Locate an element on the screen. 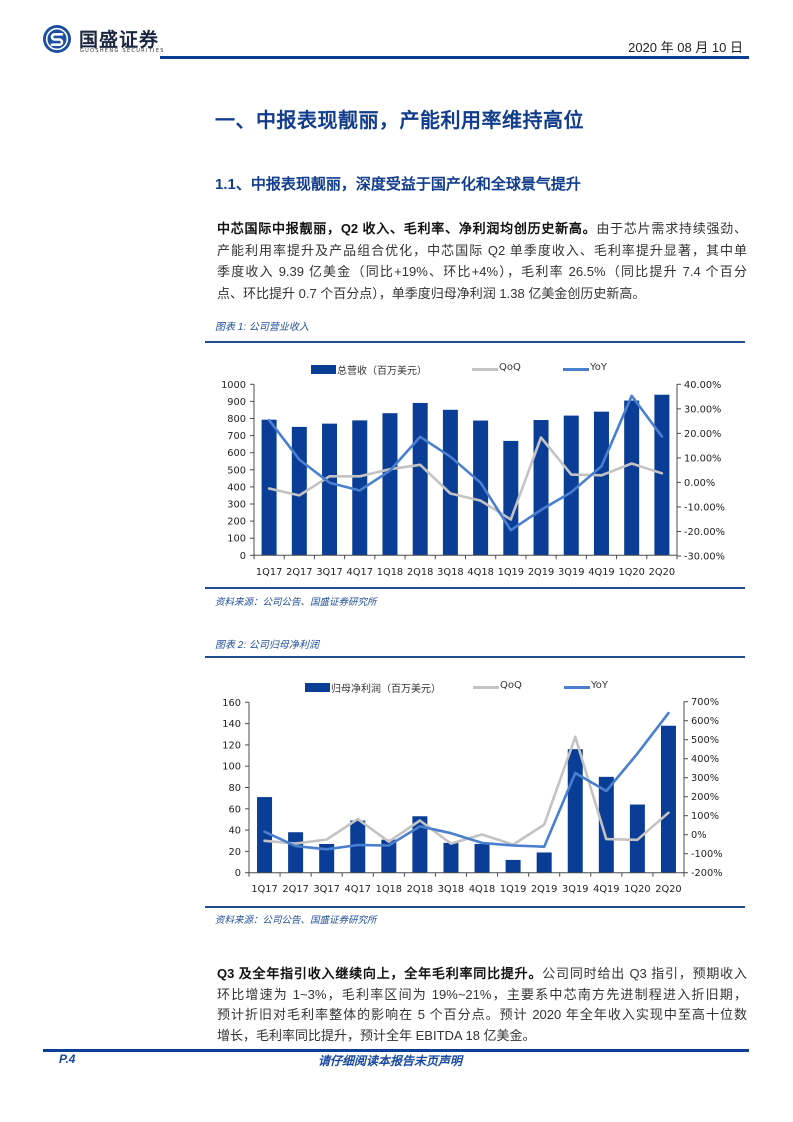 The height and width of the screenshot is (1122, 793). left-tick-label: 120 is located at coordinates (231, 745).